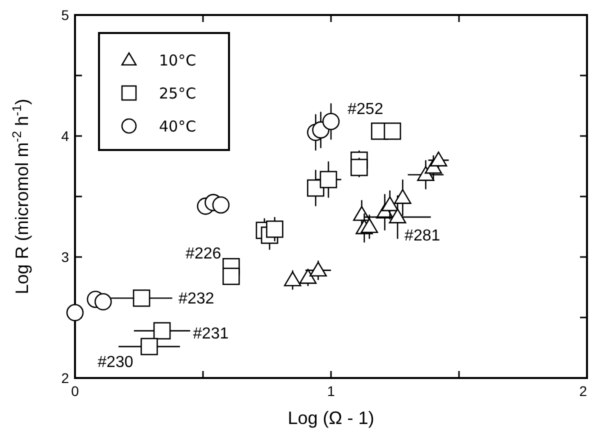  Describe the element at coordinates (366, 109) in the screenshot. I see `annotation: #252` at that location.